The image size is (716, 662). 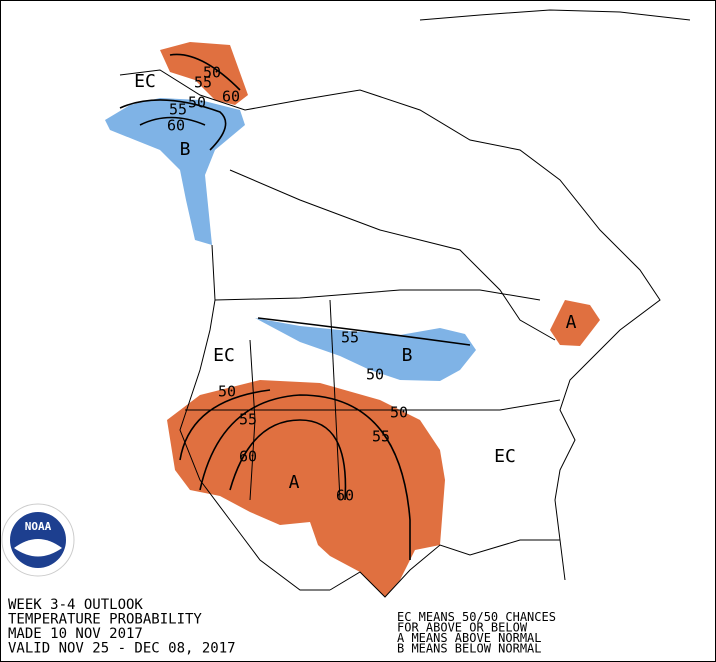 I want to click on outlook-line: MADE 10 NOV 2017, so click(x=75, y=634).